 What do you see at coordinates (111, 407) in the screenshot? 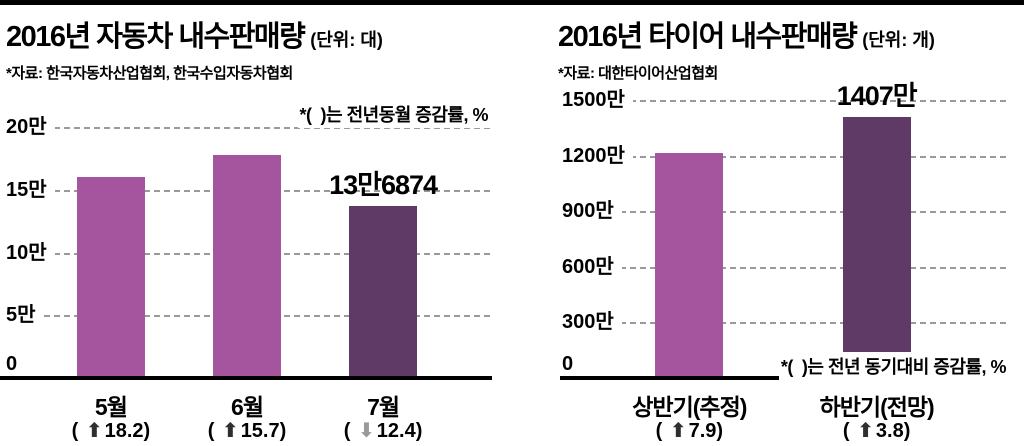
I see `category-label: 5월` at bounding box center [111, 407].